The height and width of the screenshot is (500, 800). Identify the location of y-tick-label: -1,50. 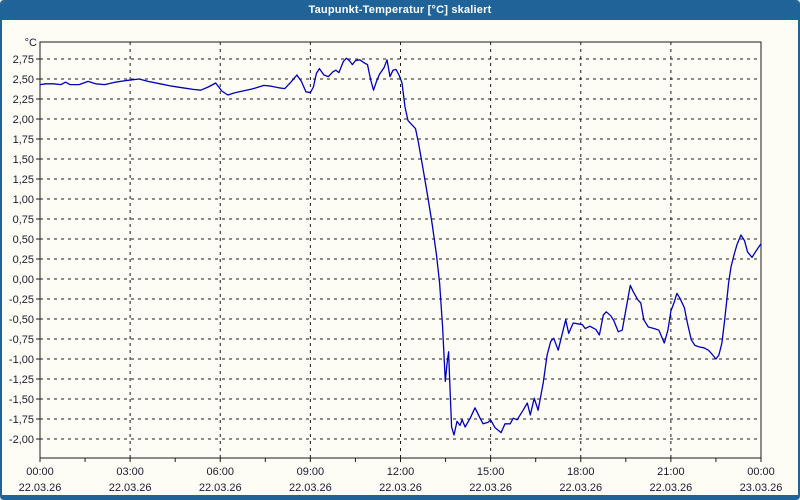
(21, 400).